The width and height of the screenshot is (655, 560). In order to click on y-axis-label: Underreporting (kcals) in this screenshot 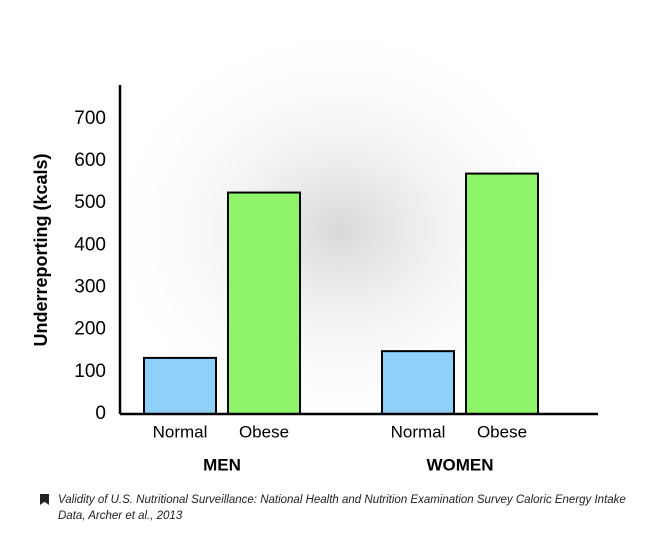, I will do `click(41, 249)`.